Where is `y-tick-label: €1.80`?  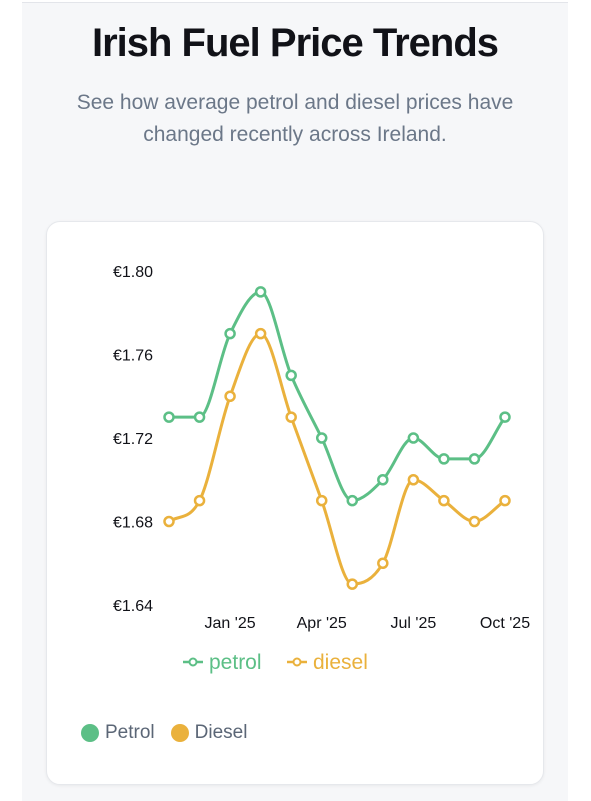 y-tick-label: €1.80 is located at coordinates (133, 272).